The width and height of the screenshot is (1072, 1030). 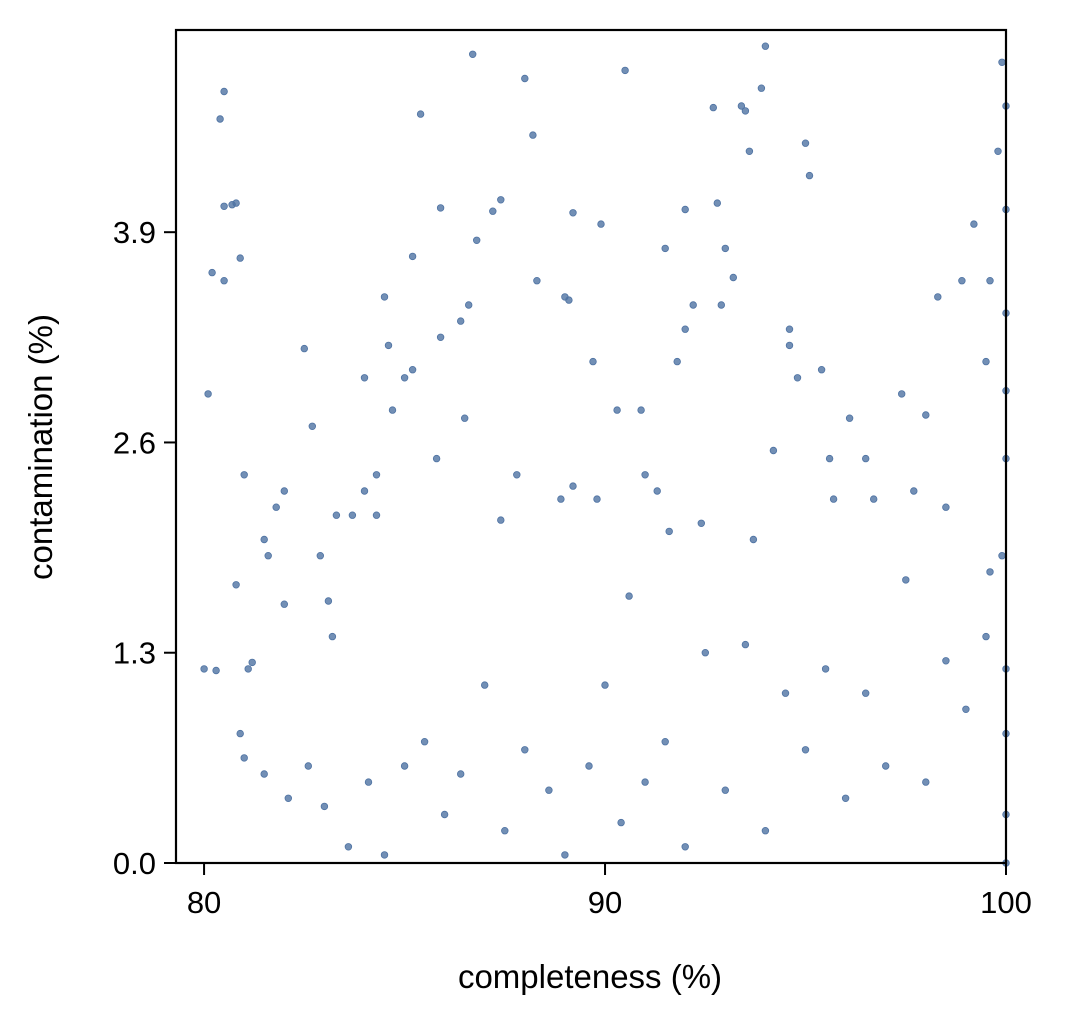 I want to click on y-axis: 0.0 1.3 2.6 3.9, so click(x=144, y=548).